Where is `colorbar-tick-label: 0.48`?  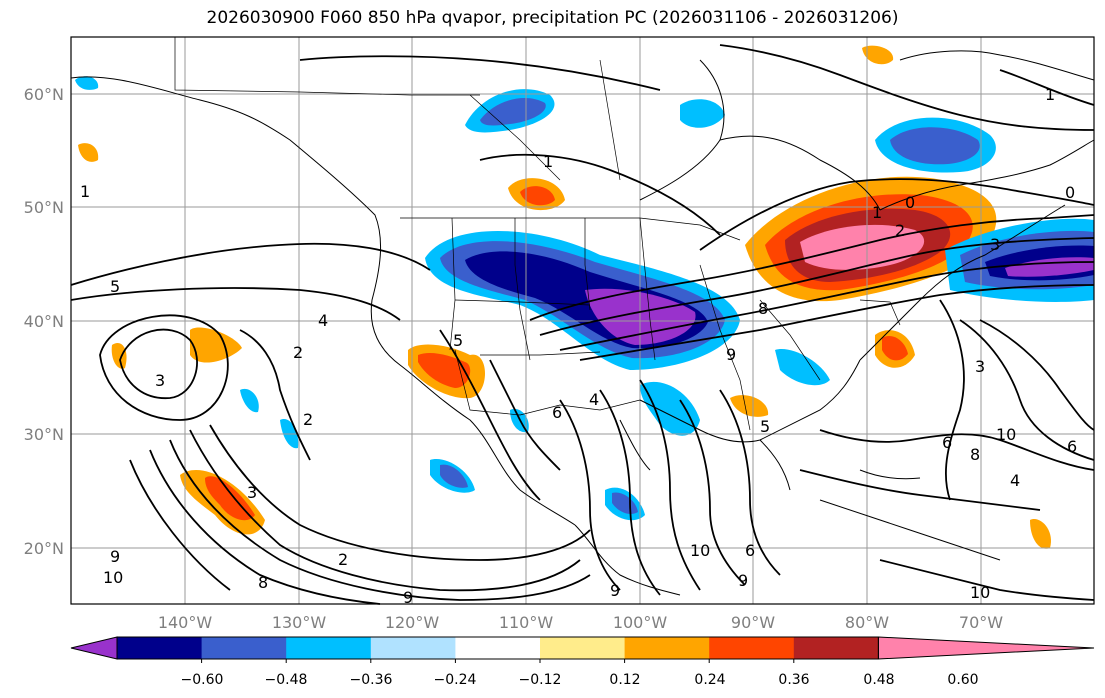
colorbar-tick-label: 0.48 is located at coordinates (878, 680).